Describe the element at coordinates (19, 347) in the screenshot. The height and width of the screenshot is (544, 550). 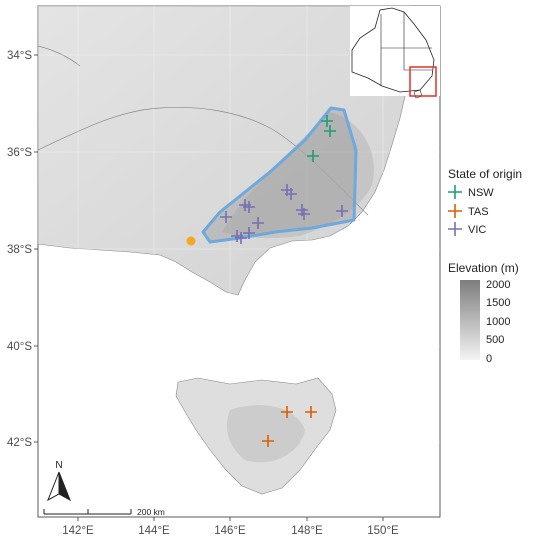
I see `y-tick-label: 40°S` at that location.